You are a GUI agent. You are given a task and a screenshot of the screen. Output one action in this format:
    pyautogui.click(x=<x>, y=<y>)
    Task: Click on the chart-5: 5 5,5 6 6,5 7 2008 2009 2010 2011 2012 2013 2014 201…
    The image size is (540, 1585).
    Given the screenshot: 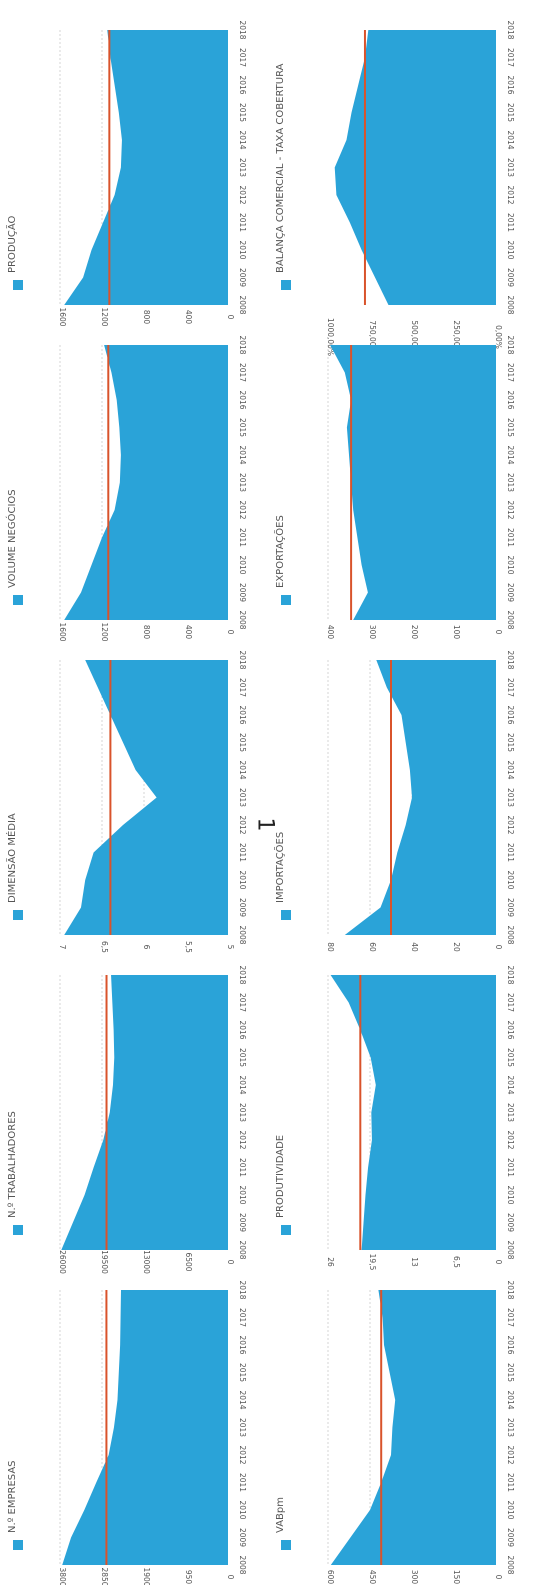 What is the action you would take?
    pyautogui.click(x=126, y=801)
    